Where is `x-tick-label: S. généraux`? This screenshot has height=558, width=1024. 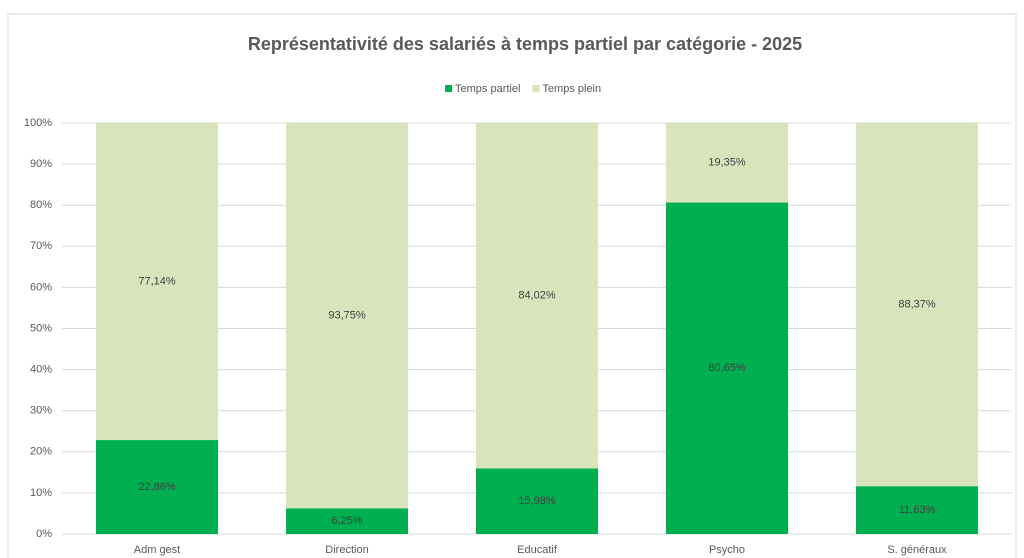
x-tick-label: S. généraux is located at coordinates (917, 550).